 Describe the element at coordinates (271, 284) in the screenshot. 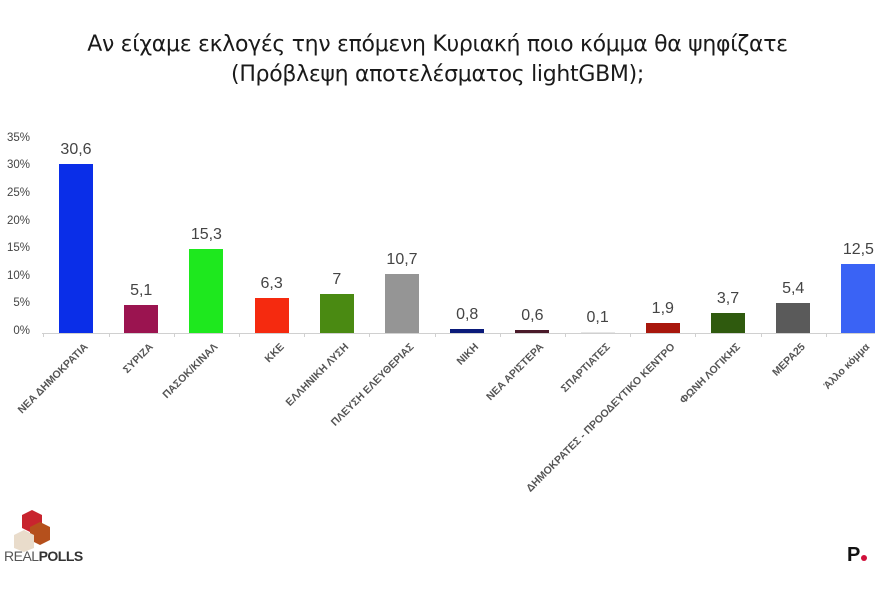

I see `bar-value-label: 6,3` at that location.